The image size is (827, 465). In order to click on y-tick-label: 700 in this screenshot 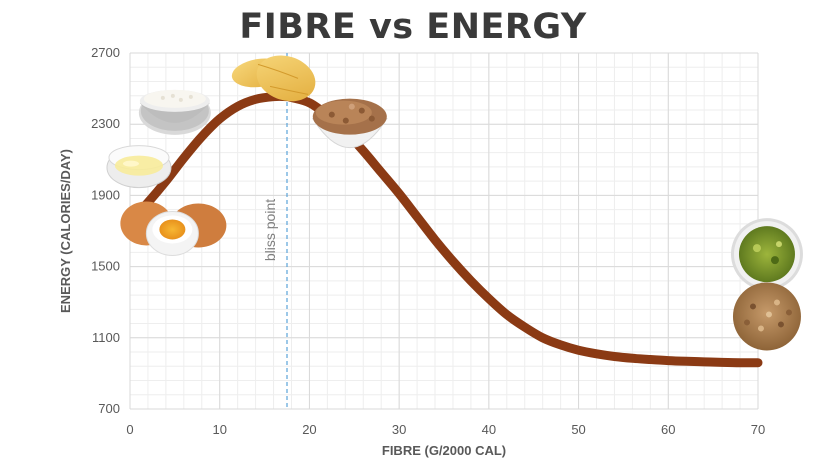, I will do `click(109, 408)`.